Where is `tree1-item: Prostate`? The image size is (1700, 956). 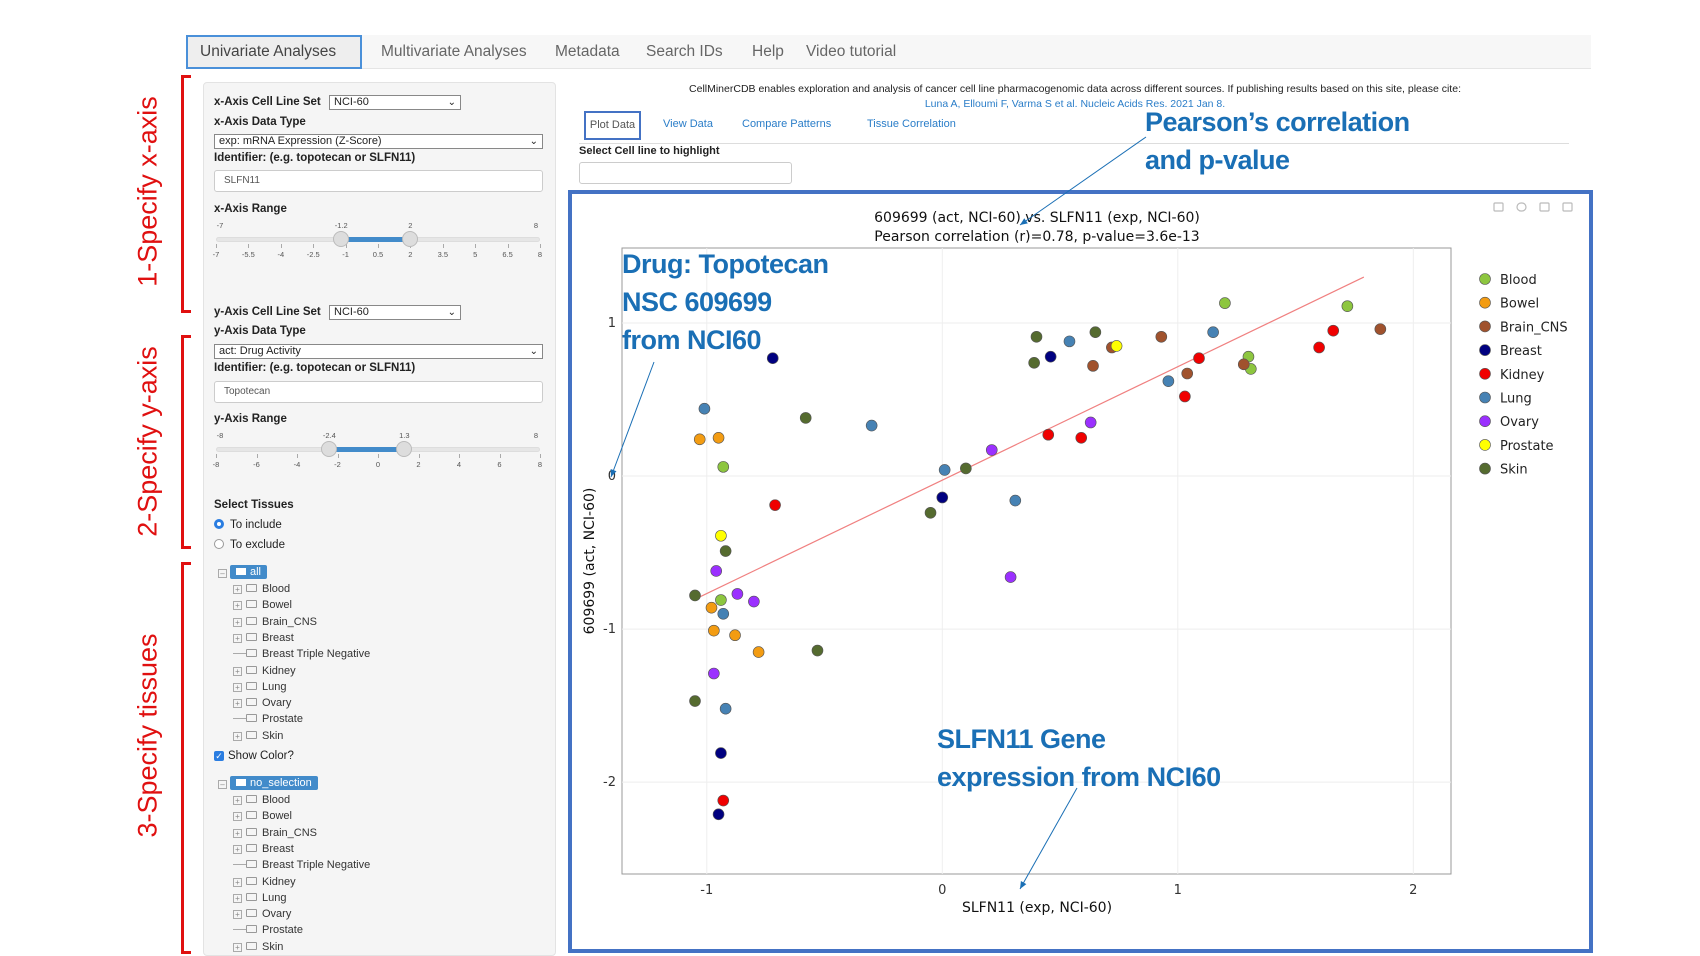 tree1-item: Prostate is located at coordinates (268, 719).